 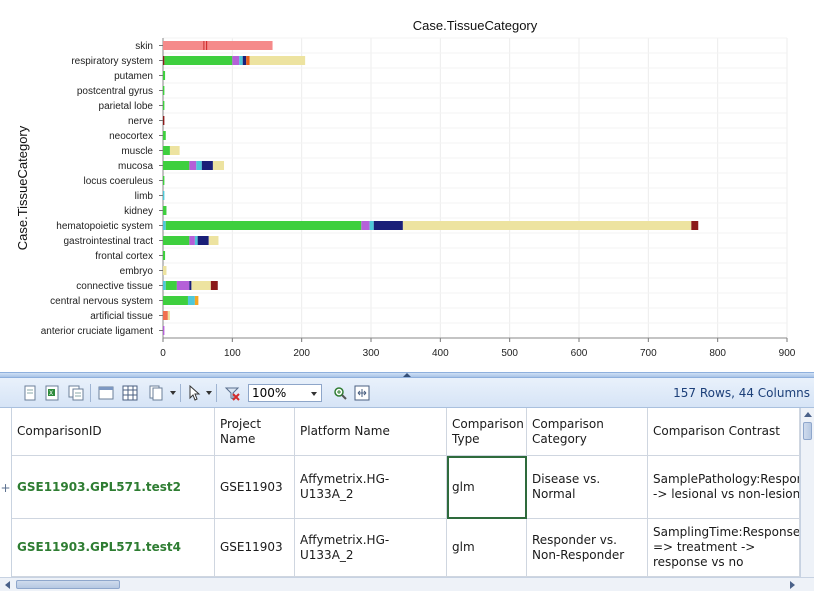 I want to click on excel-export-icon: X, so click(x=52, y=393).